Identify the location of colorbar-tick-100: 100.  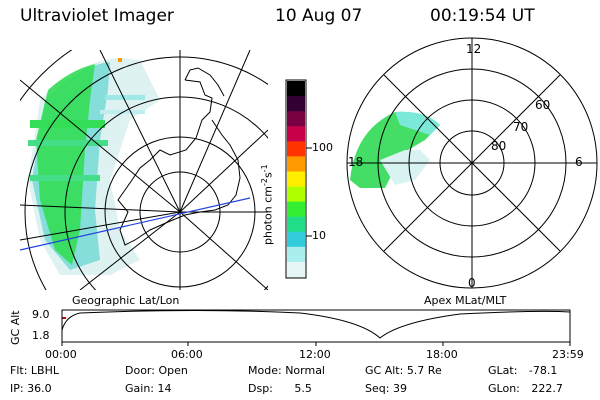
(322, 147).